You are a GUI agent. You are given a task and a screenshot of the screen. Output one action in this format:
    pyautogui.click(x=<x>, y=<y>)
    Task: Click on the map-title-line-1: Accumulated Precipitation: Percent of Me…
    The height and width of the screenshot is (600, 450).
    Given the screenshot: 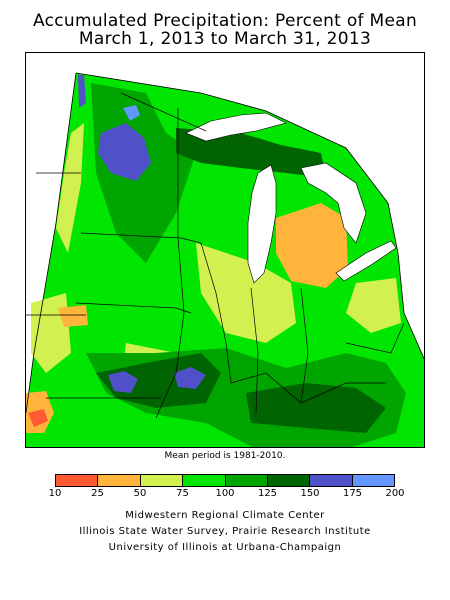 What is the action you would take?
    pyautogui.click(x=225, y=21)
    